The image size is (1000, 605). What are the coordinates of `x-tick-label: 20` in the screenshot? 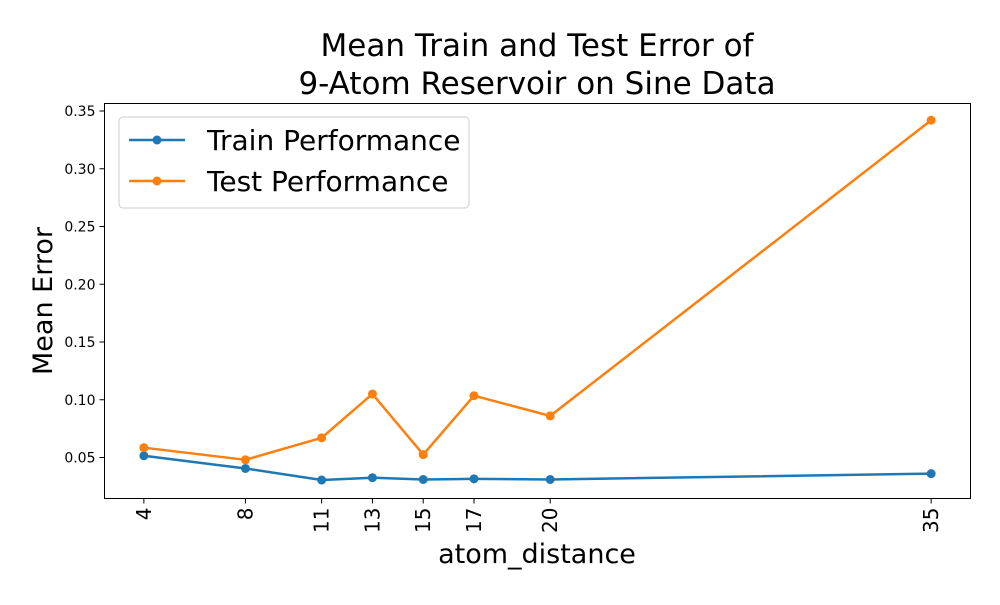 It's located at (550, 520).